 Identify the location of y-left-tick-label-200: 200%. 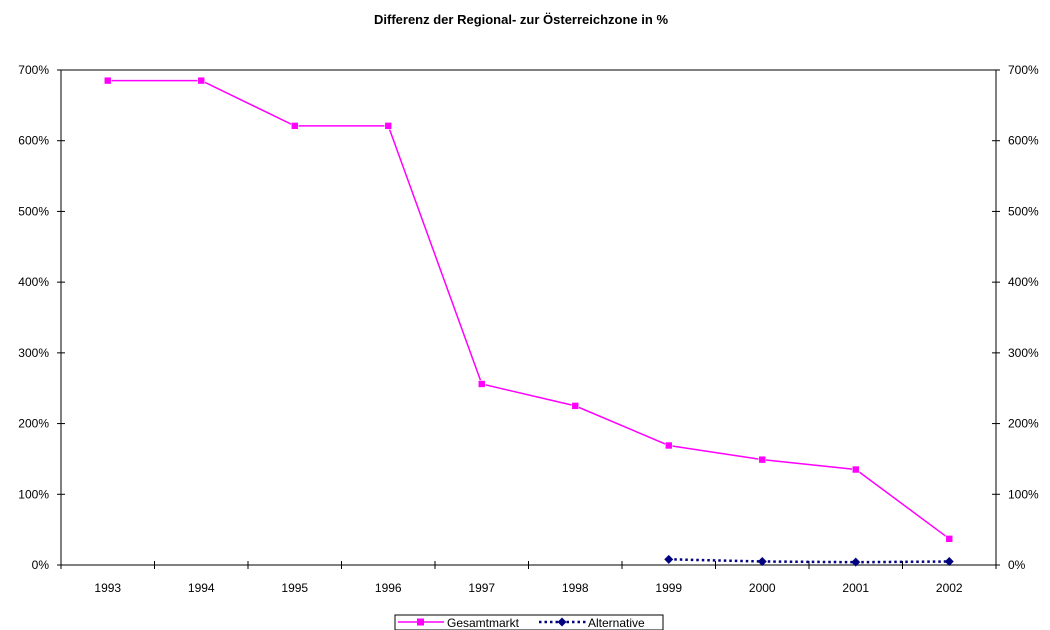
(33, 424).